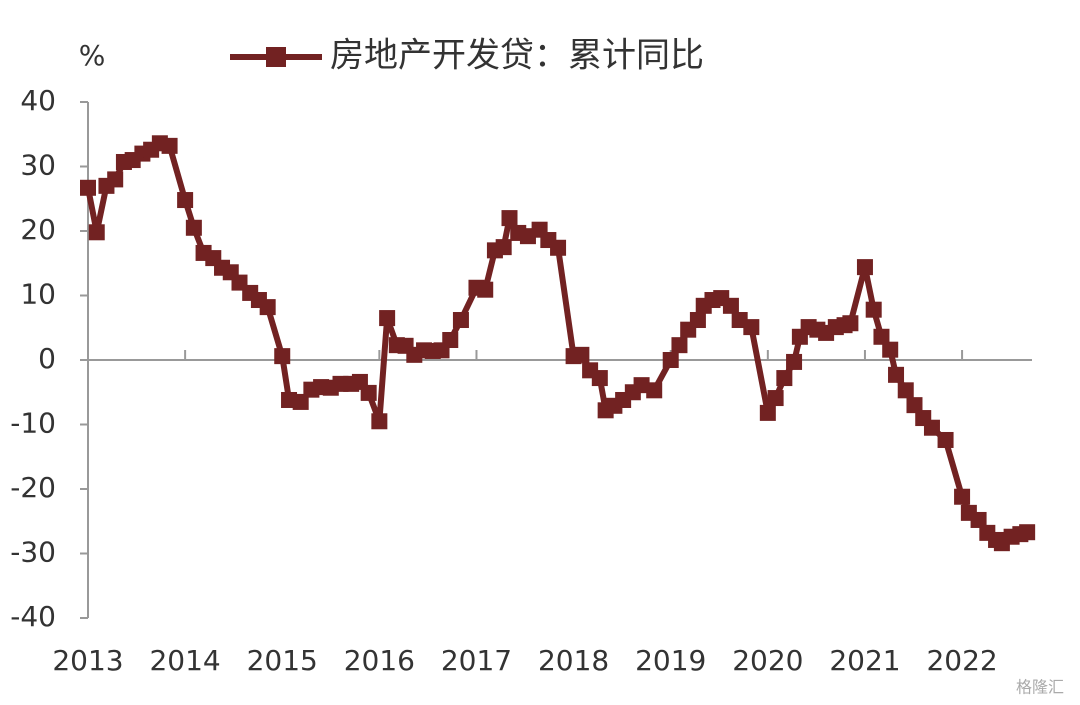 The image size is (1080, 705). I want to click on x-tick-label: 2016, so click(379, 660).